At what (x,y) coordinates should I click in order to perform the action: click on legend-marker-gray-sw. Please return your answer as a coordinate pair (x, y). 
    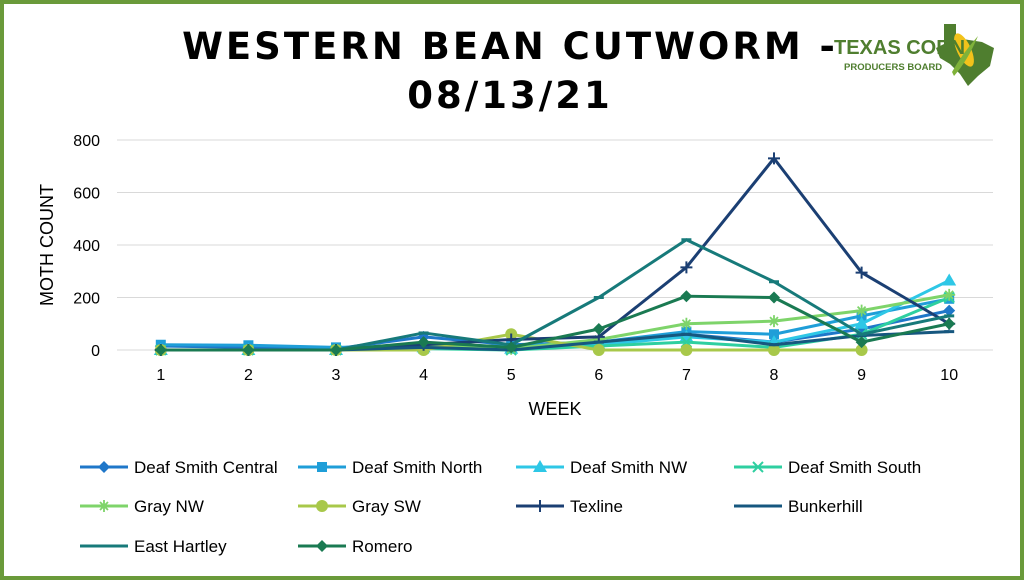
    Looking at the image, I should click on (322, 506).